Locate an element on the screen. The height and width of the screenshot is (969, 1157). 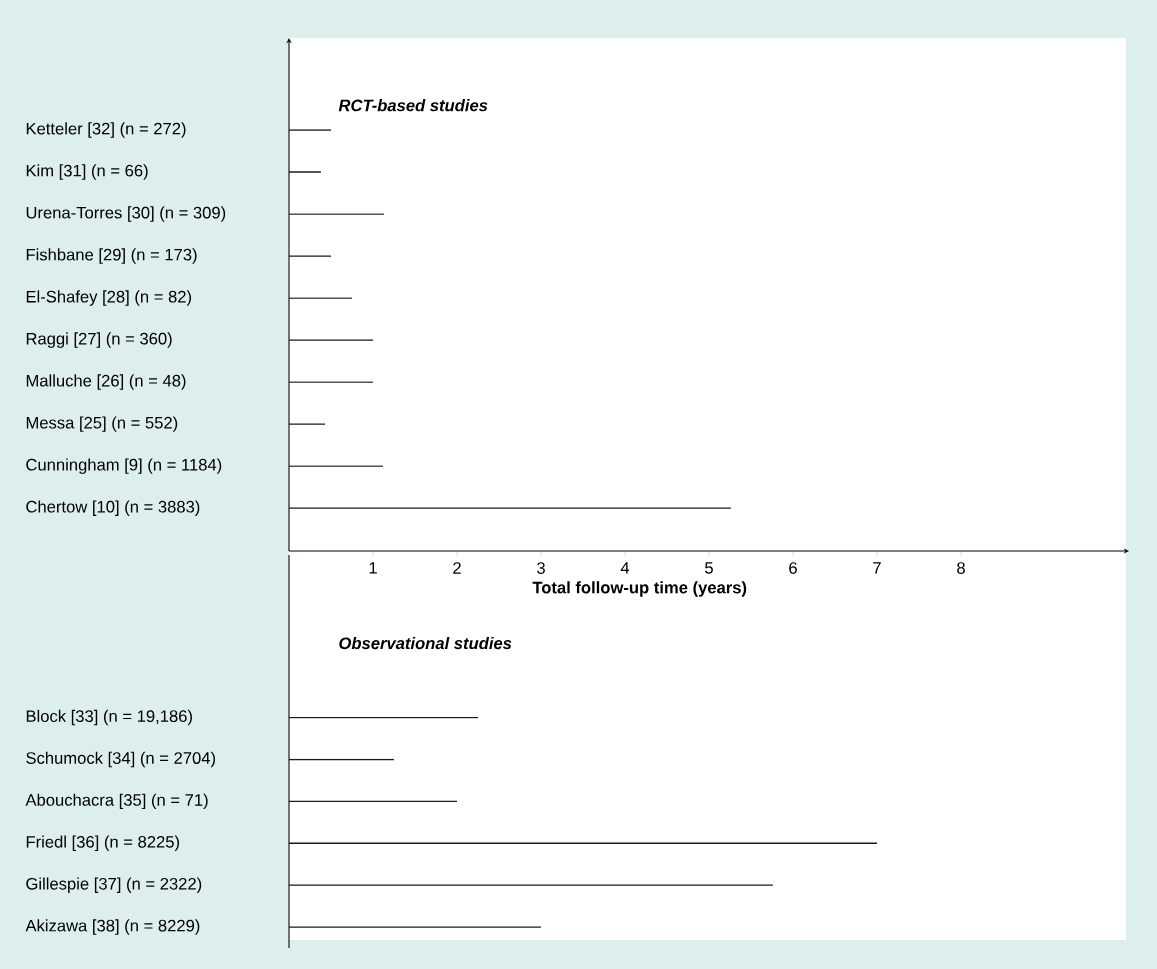
x-tick-label: 5 is located at coordinates (709, 568).